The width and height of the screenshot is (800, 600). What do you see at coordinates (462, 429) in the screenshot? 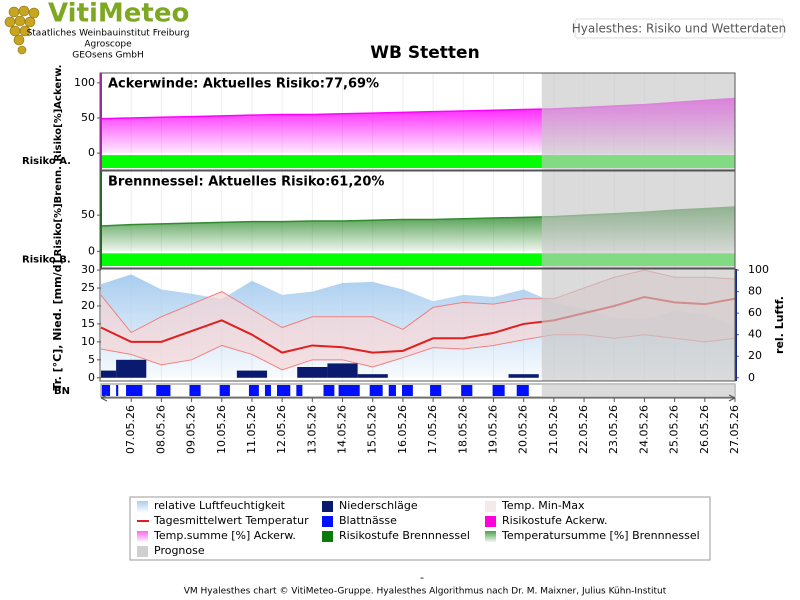
I see `x-tick-label: 18.05.26` at bounding box center [462, 429].